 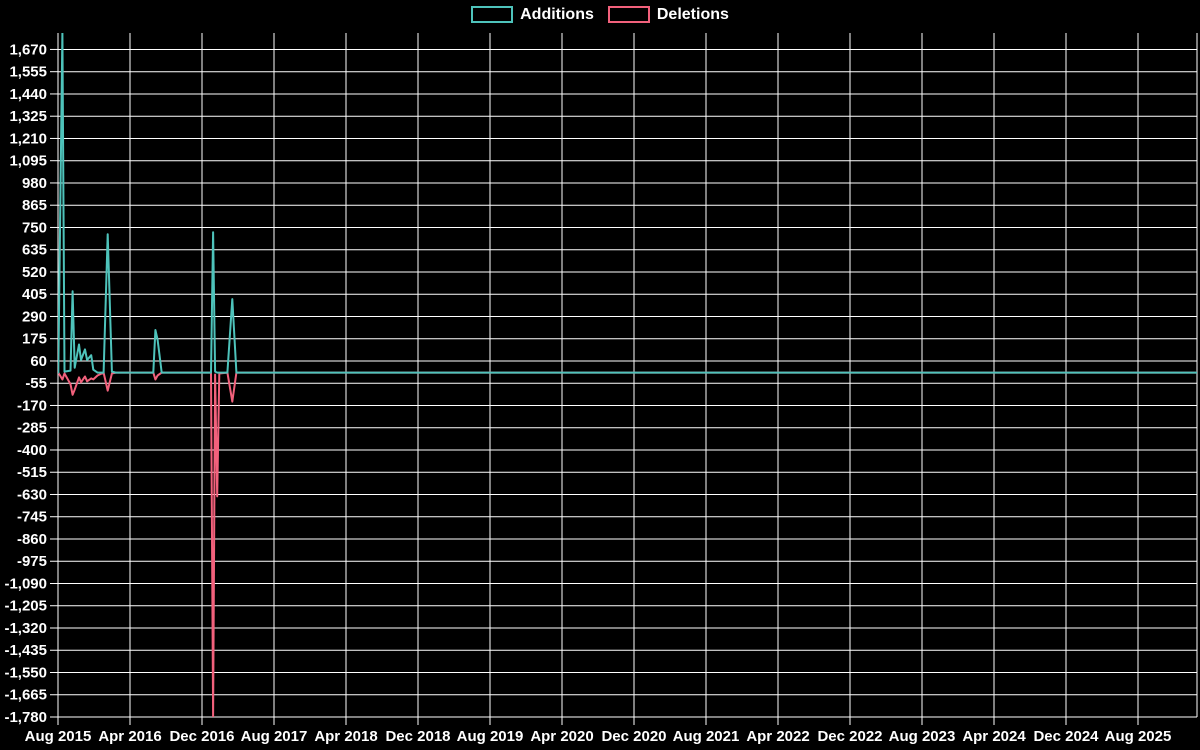 What do you see at coordinates (38, 361) in the screenshot?
I see `y-tick-label: 60` at bounding box center [38, 361].